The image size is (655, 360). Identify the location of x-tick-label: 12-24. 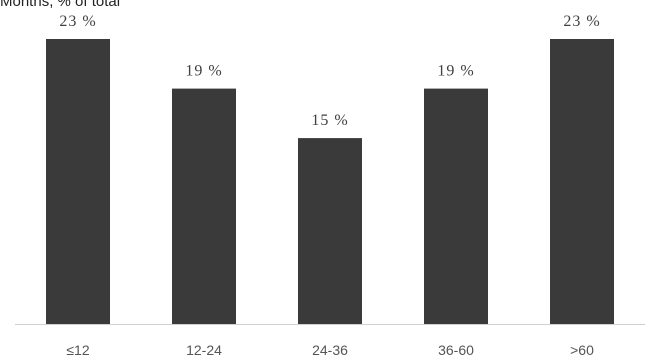
(204, 350).